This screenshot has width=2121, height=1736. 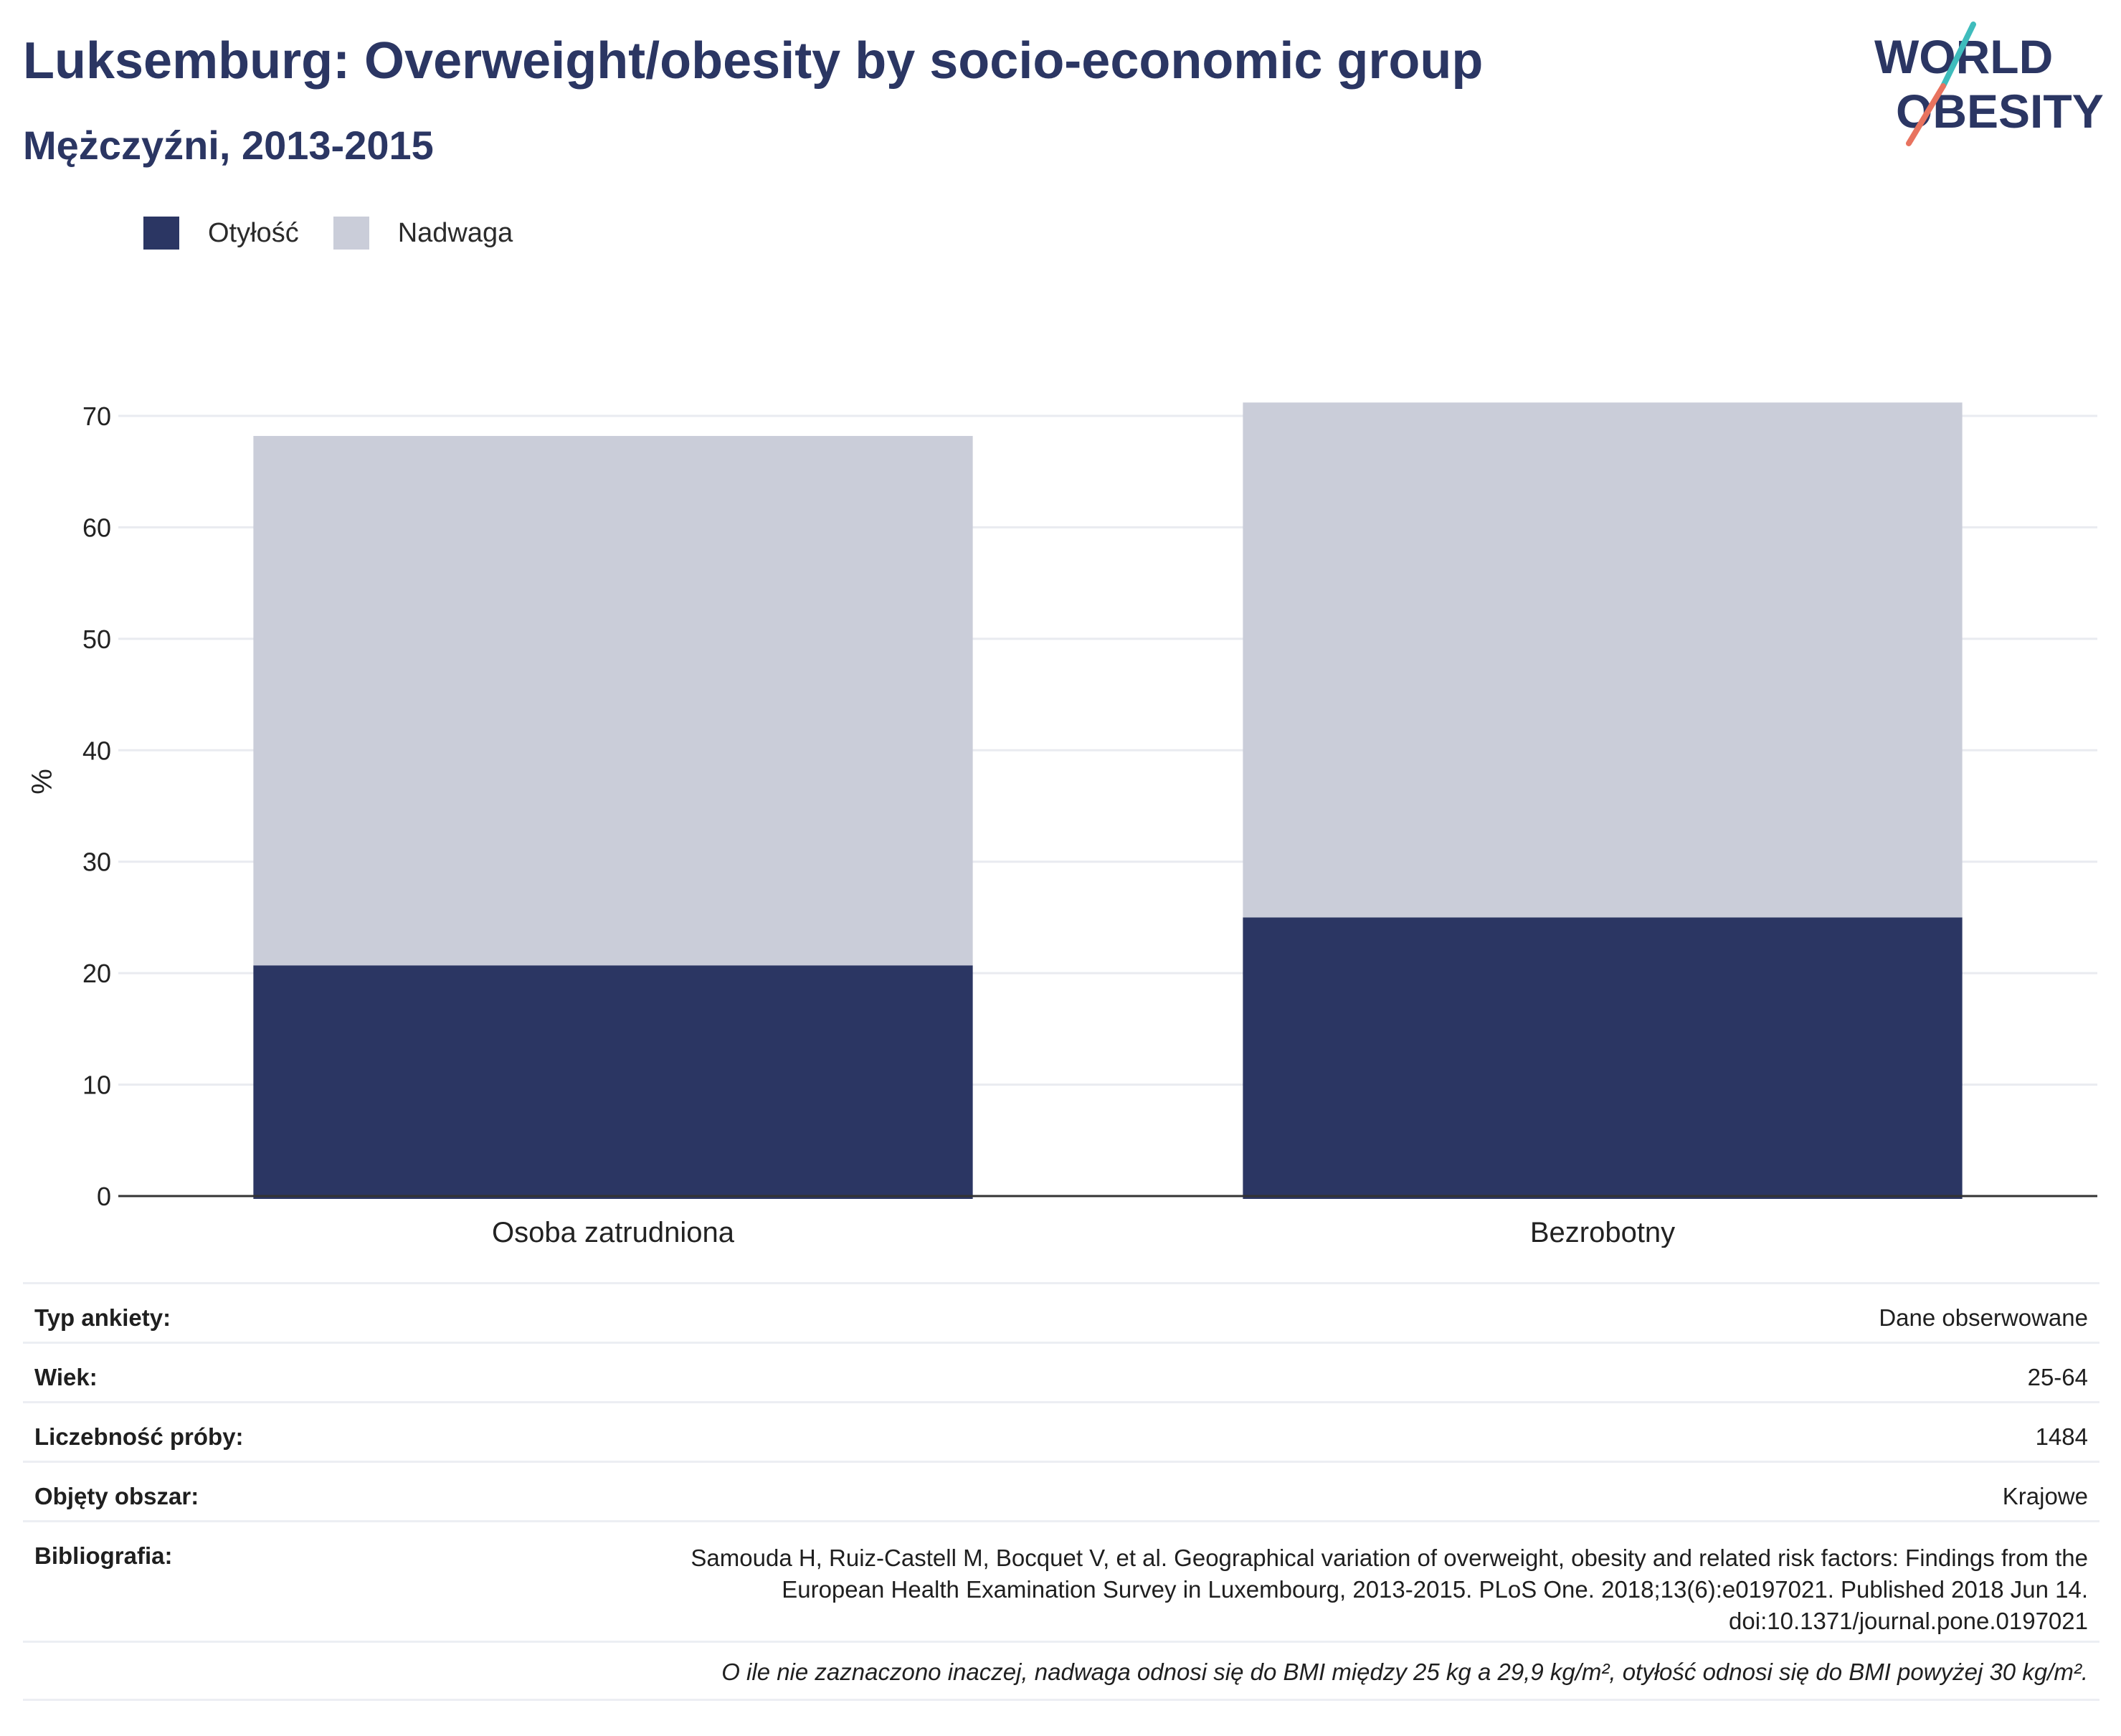 What do you see at coordinates (1061, 1431) in the screenshot?
I see `info-row-sample-size: Liczebność próby: 1484` at bounding box center [1061, 1431].